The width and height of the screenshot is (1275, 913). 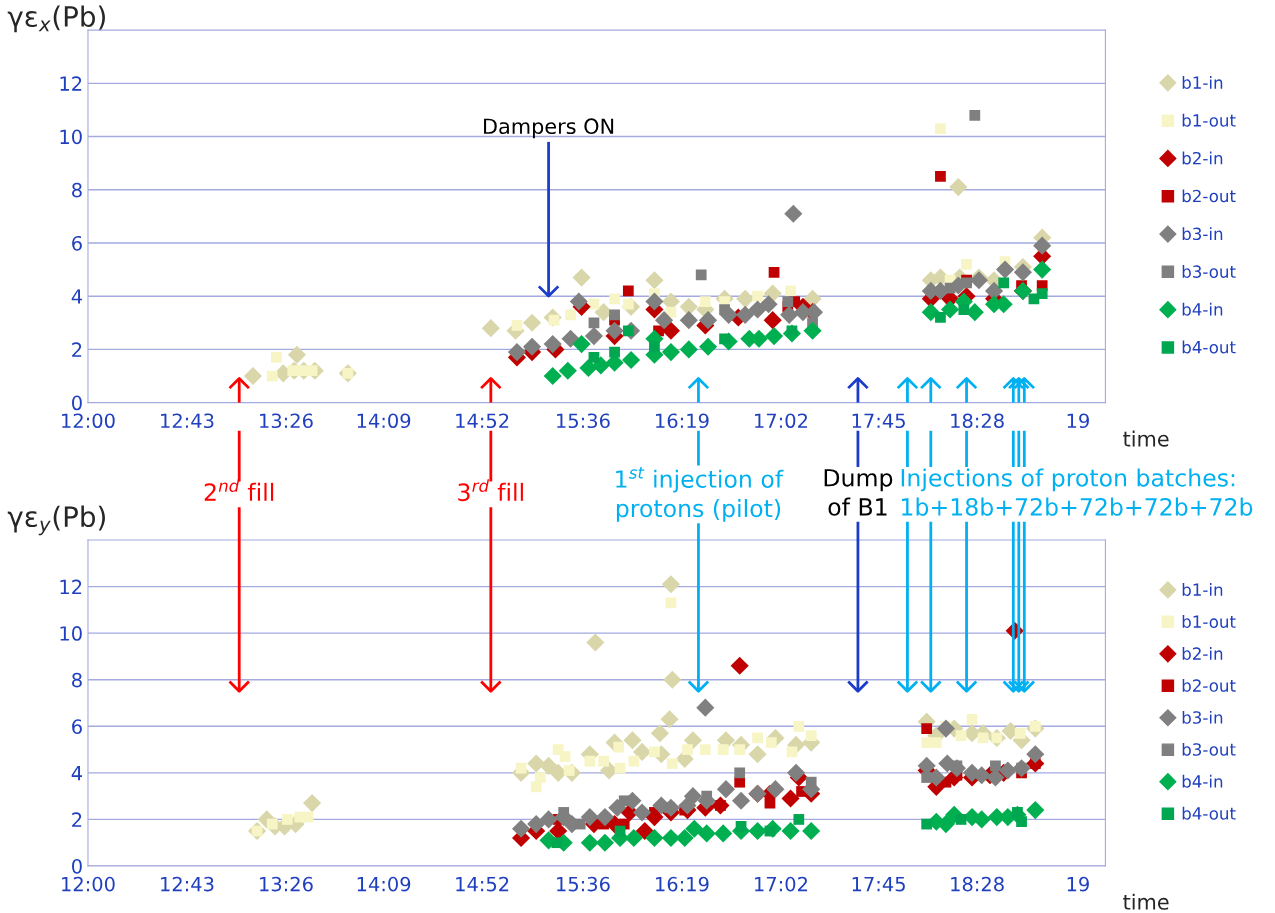 I want to click on ref-line-label: 3$^{rd}$ fill, so click(x=490, y=490).